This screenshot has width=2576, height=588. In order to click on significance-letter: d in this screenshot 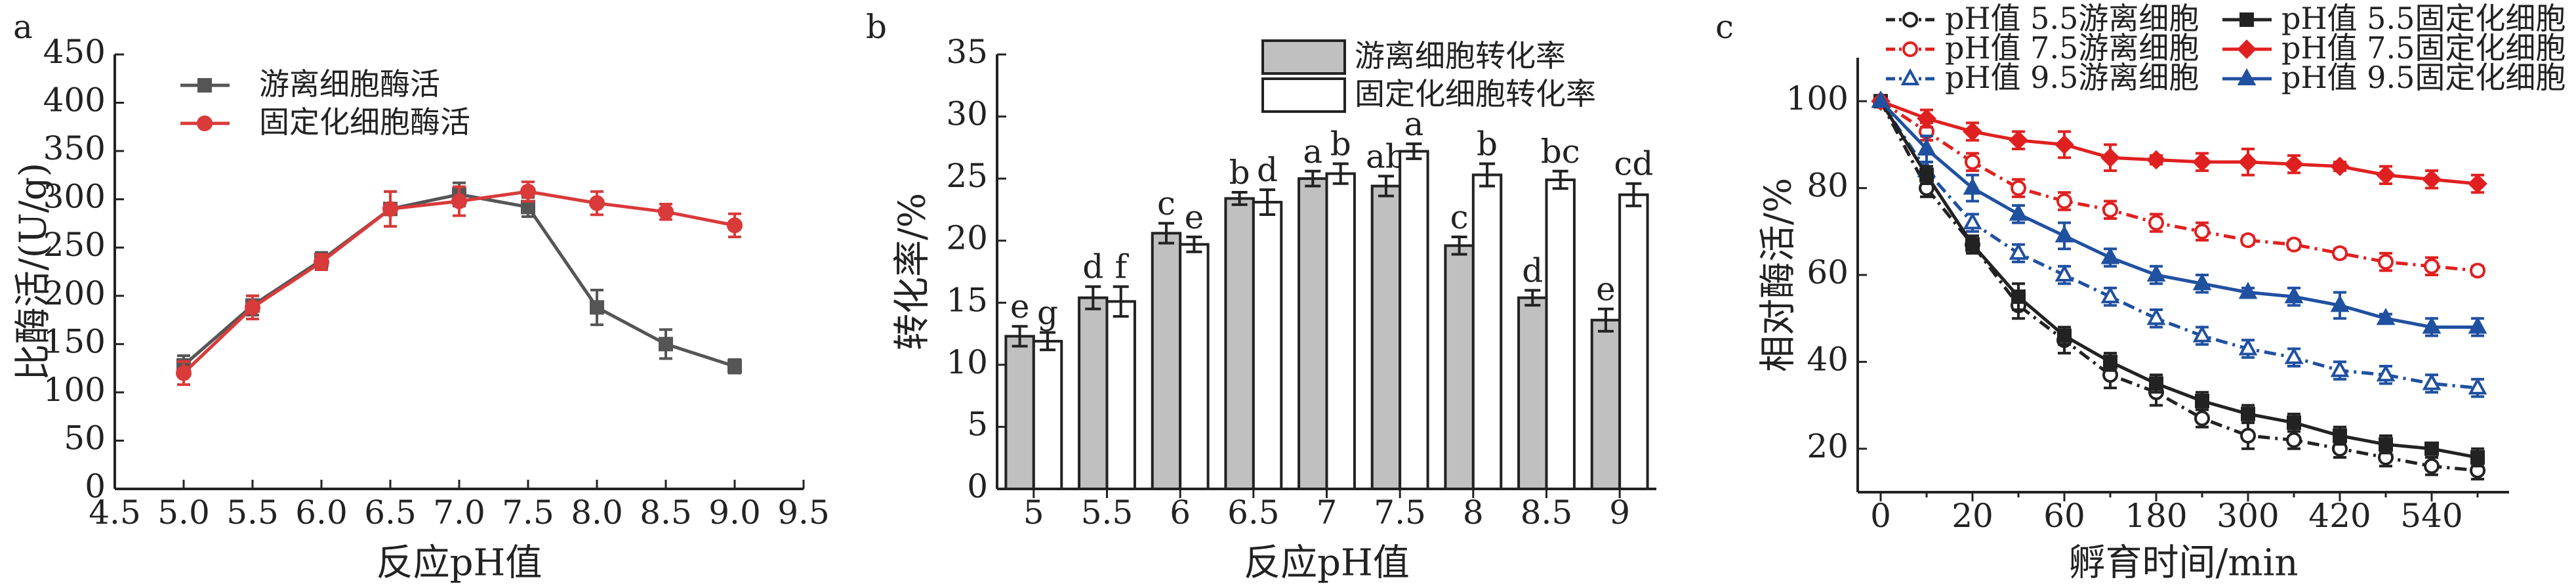, I will do `click(1267, 170)`.